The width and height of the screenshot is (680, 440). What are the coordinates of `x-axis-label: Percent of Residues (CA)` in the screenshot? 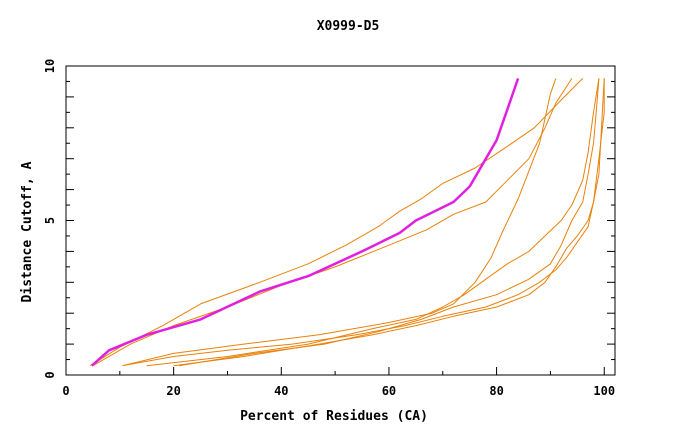 It's located at (334, 416).